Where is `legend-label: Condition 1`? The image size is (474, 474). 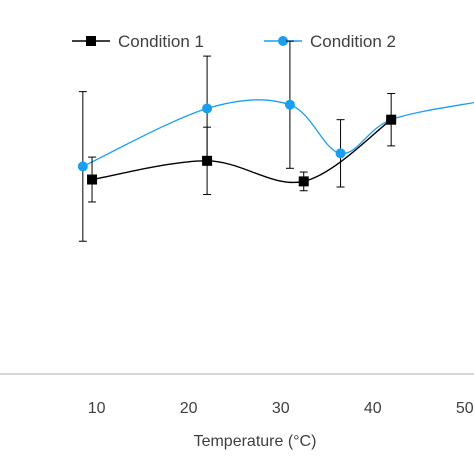 legend-label: Condition 1 is located at coordinates (161, 41).